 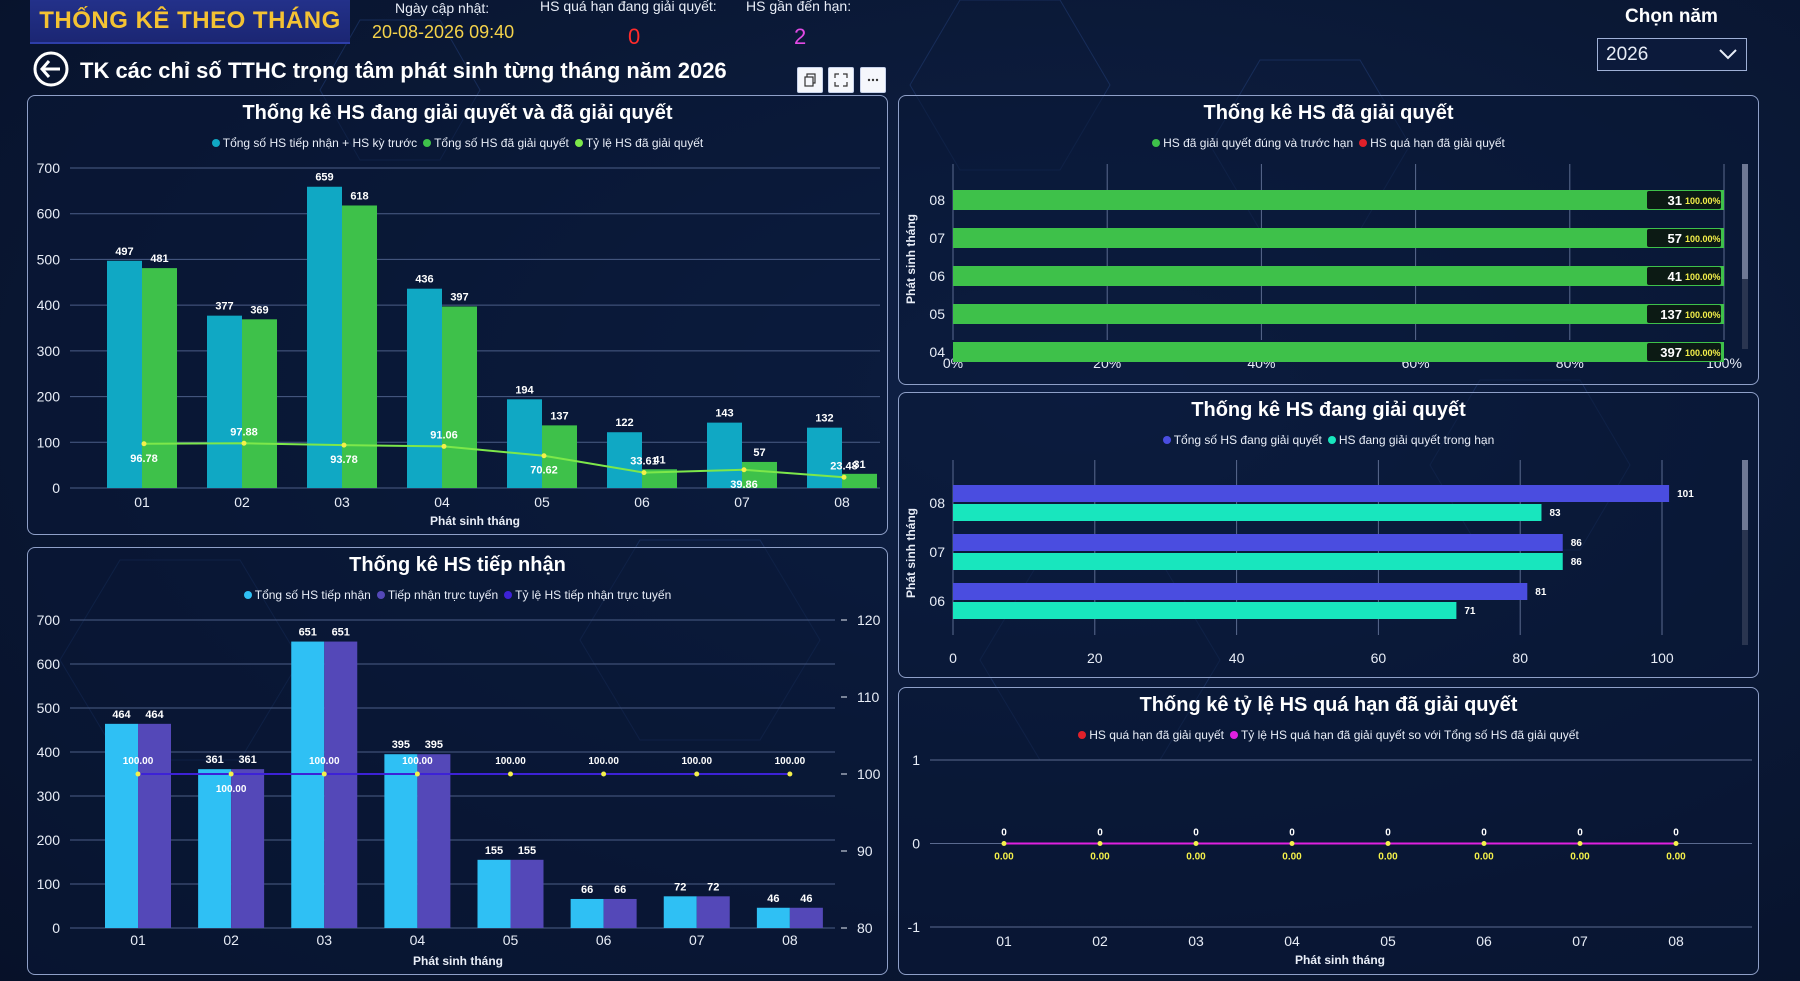 What do you see at coordinates (810, 80) in the screenshot?
I see `copy-button` at bounding box center [810, 80].